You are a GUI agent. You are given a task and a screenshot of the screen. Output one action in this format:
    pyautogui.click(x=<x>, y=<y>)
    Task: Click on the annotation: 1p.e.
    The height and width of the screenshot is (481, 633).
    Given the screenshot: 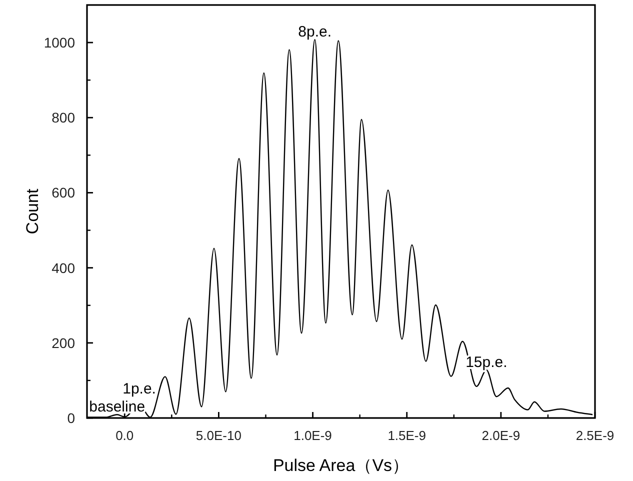 What is the action you would take?
    pyautogui.click(x=139, y=389)
    